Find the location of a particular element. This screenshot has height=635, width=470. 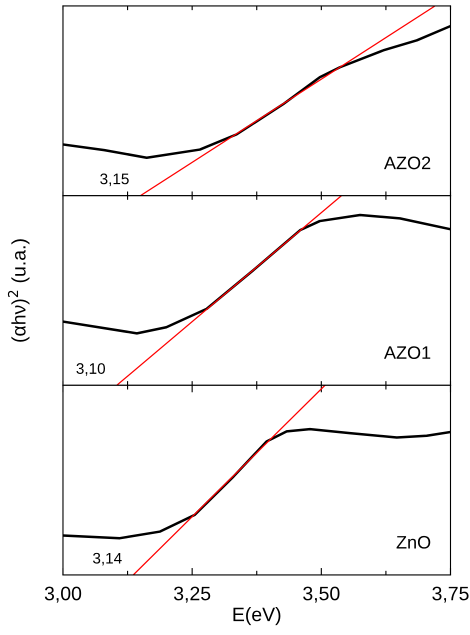

annotation: ZnO is located at coordinates (413, 542).